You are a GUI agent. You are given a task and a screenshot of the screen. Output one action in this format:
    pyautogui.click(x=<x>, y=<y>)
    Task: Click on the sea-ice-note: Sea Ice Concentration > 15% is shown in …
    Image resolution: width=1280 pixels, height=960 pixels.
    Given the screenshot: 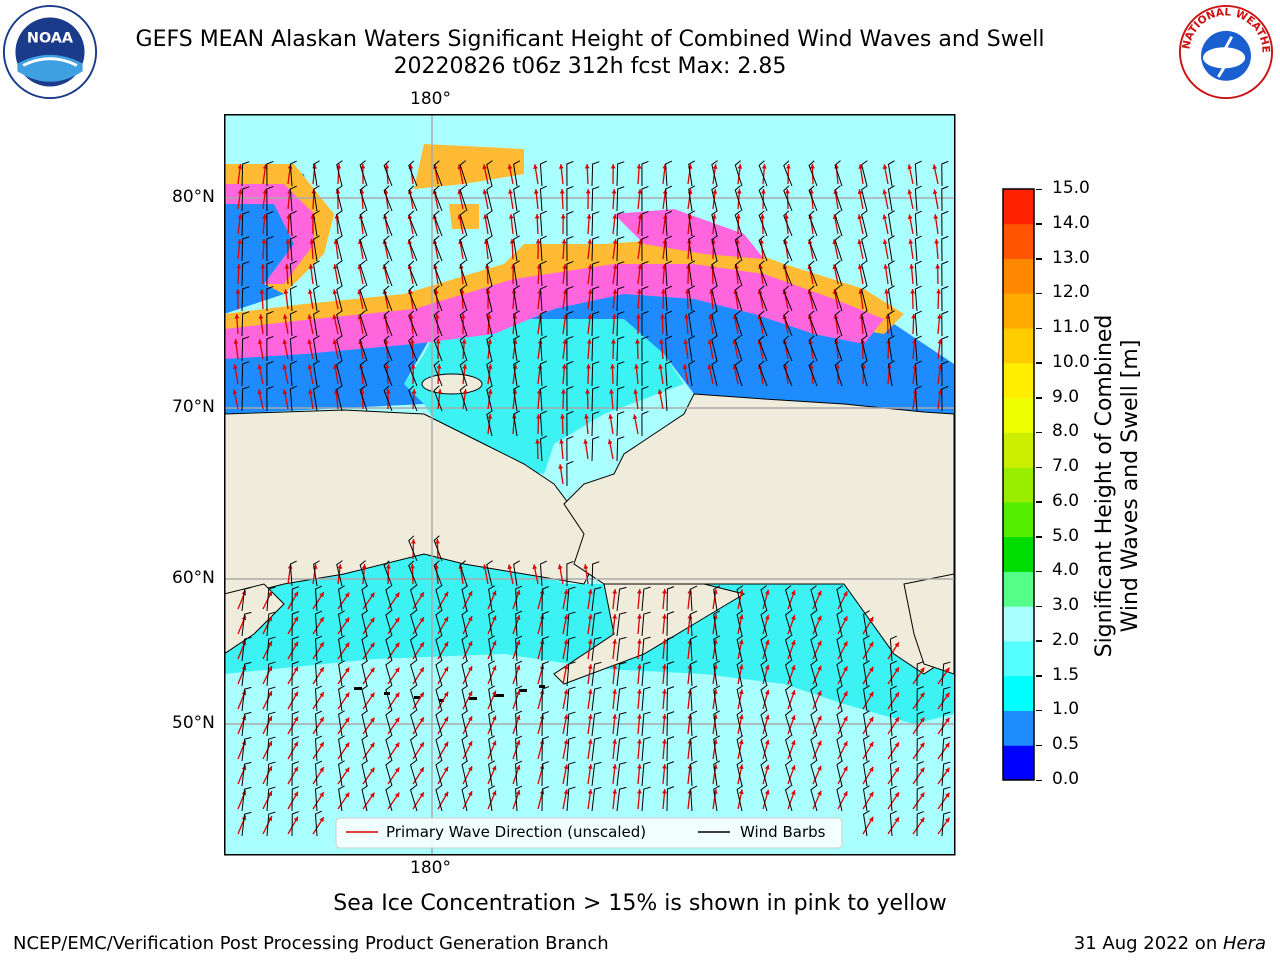 What is the action you would take?
    pyautogui.click(x=640, y=903)
    